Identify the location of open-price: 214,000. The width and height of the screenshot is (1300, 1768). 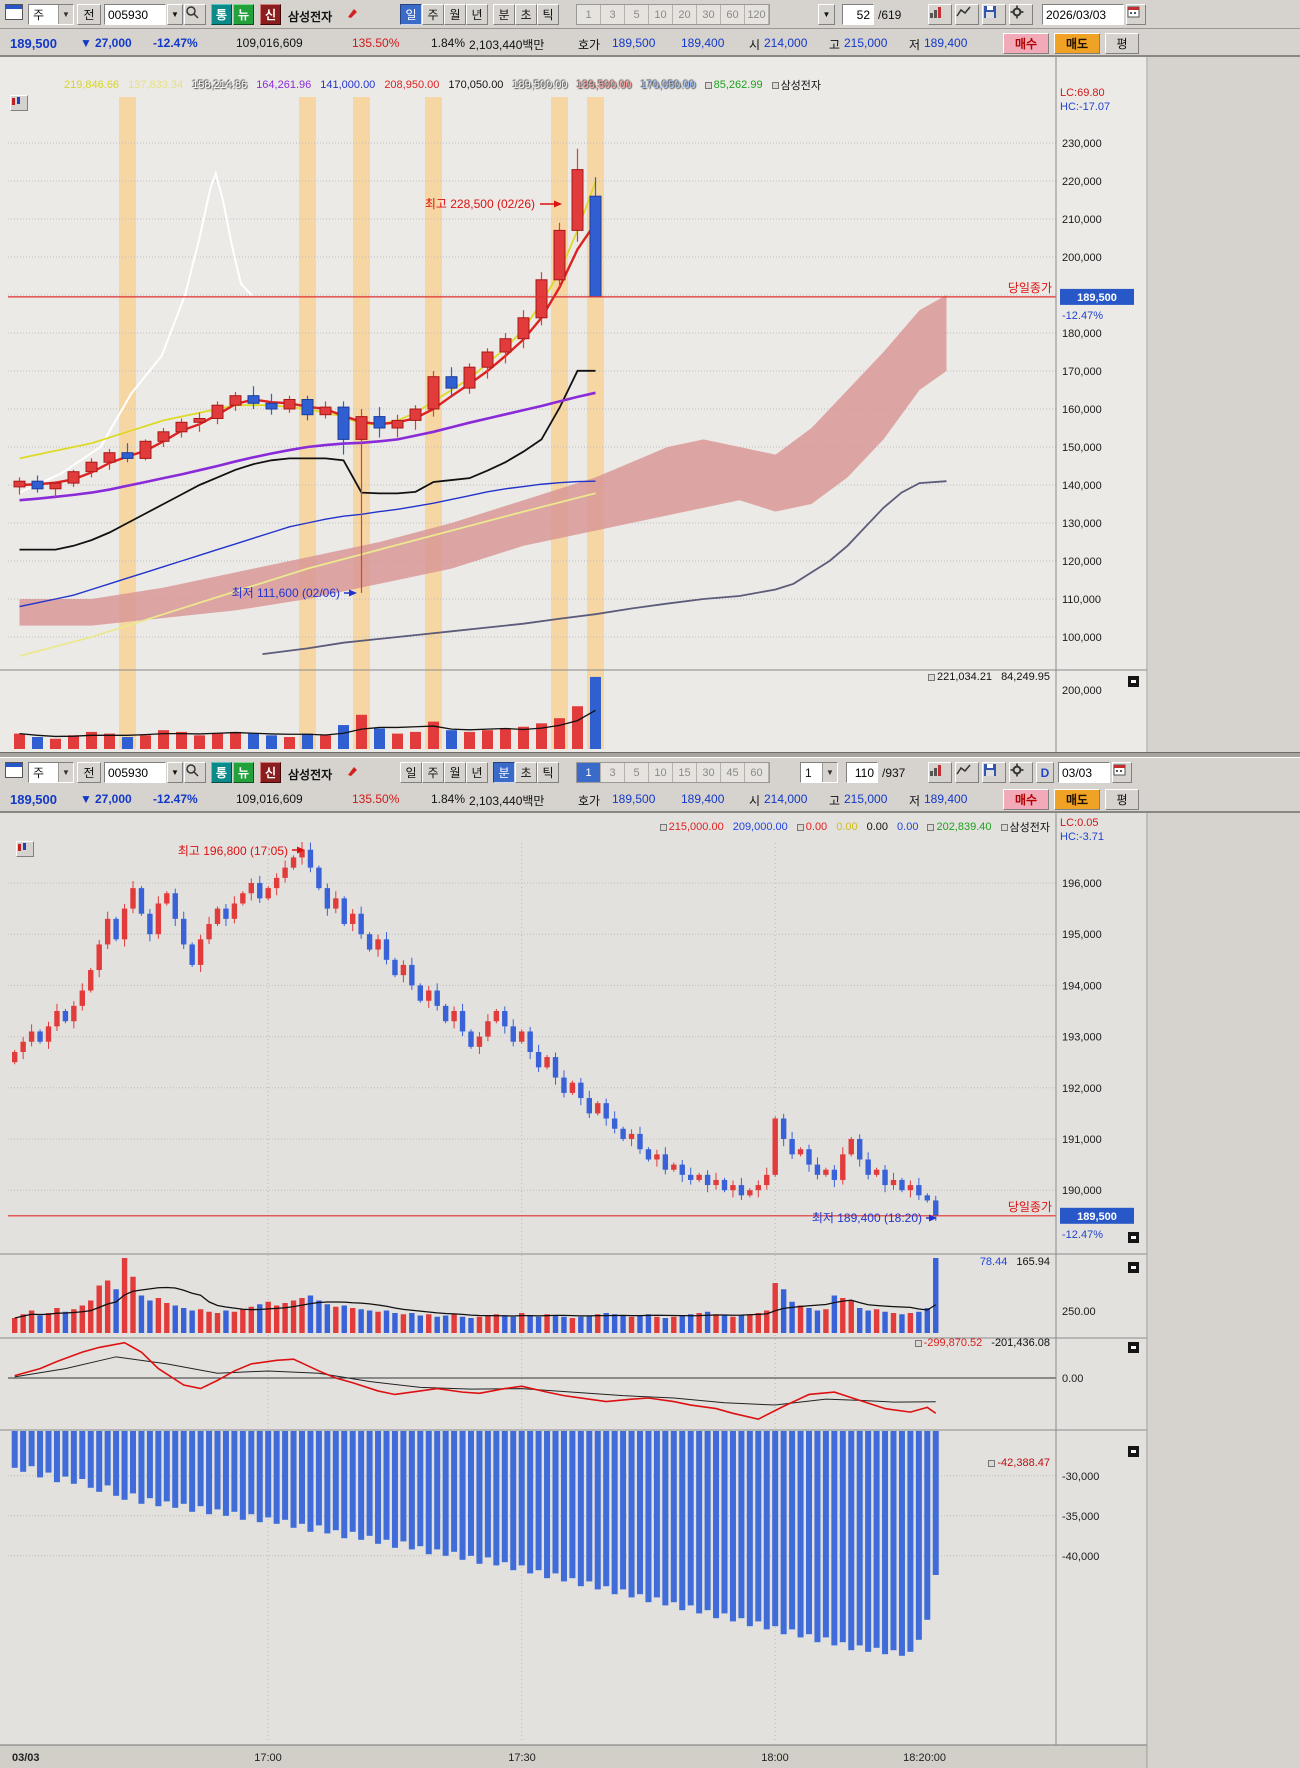
(786, 799).